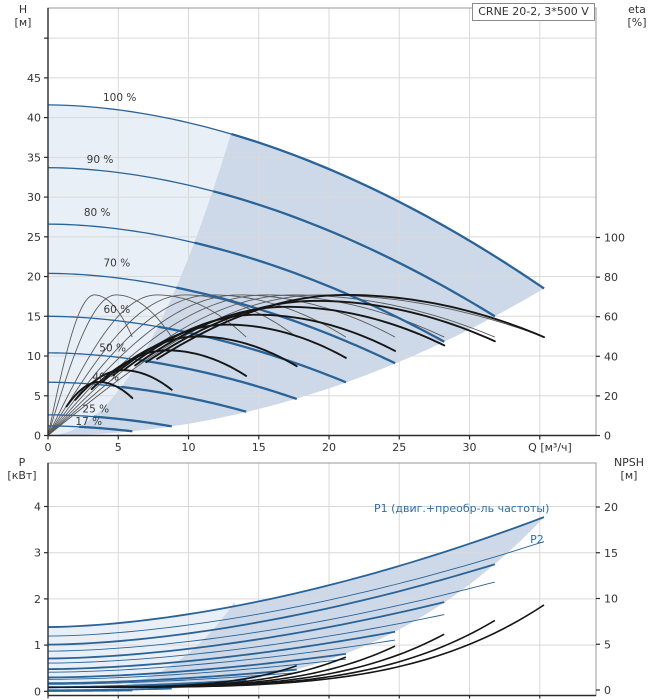 The height and width of the screenshot is (700, 658). I want to click on p-tick-label-3: 3, so click(37, 553).